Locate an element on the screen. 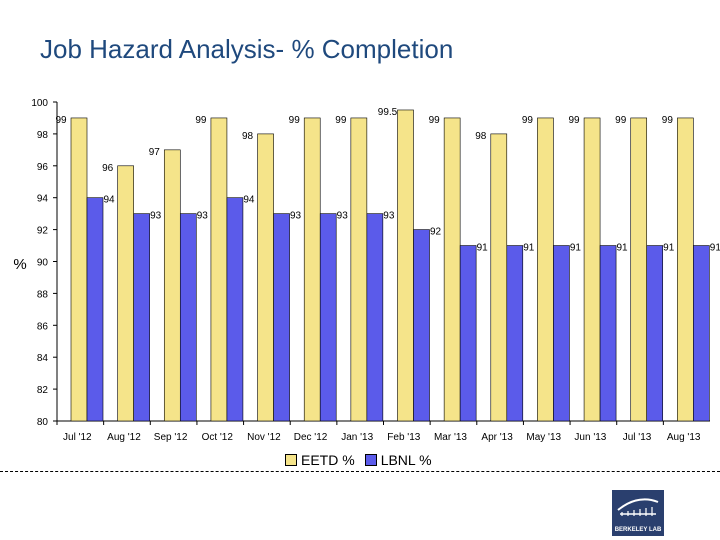 Image resolution: width=720 pixels, height=540 pixels. x-tick-label: Jul '13 is located at coordinates (637, 437).